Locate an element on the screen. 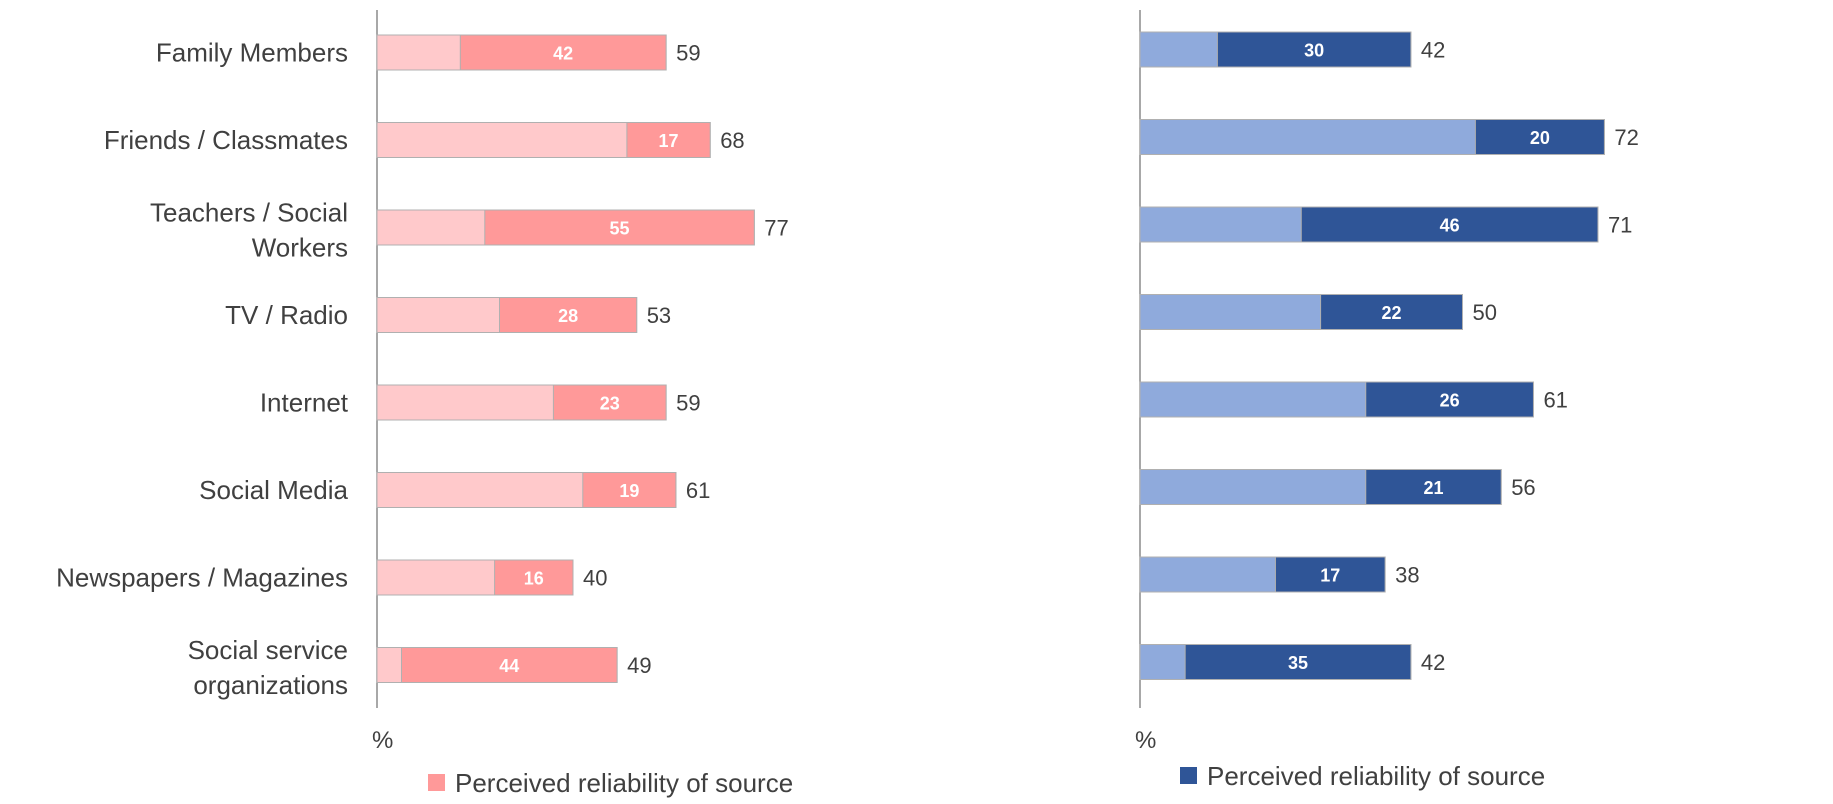  left-reliability-label-friends-classmates: 17 is located at coordinates (669, 141).